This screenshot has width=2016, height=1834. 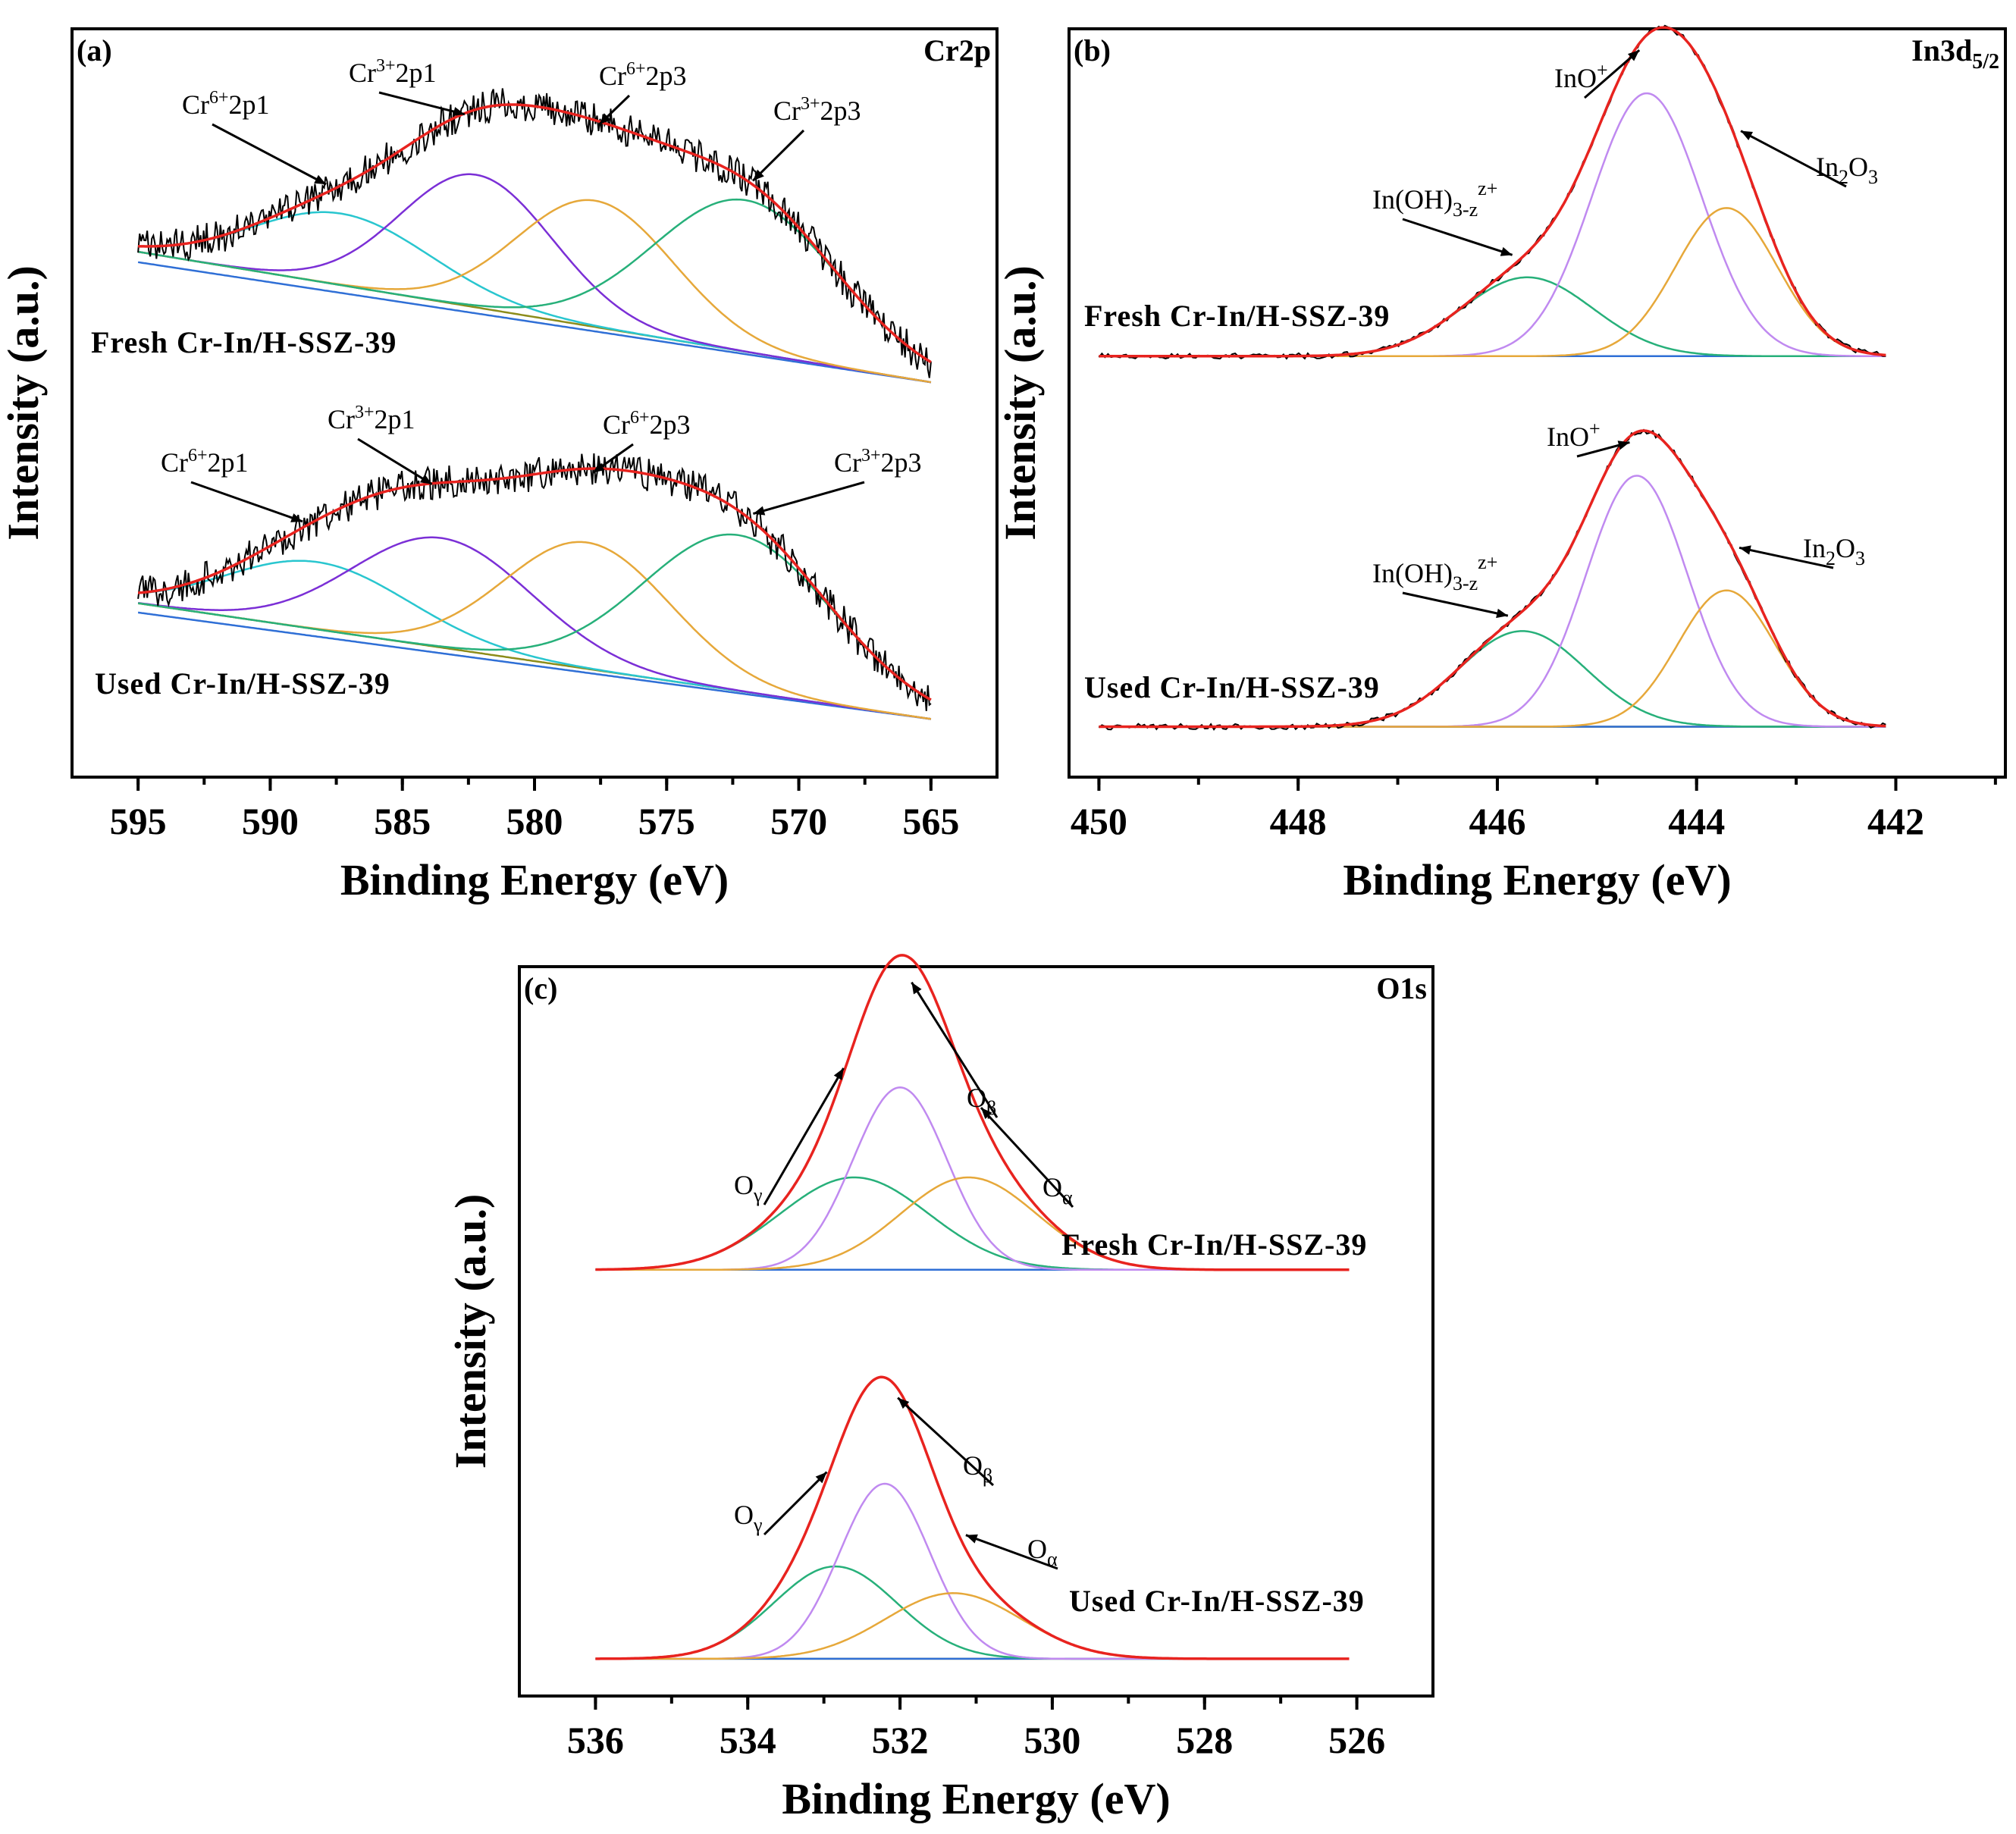 I want to click on x-tick-label: 565, so click(x=930, y=821).